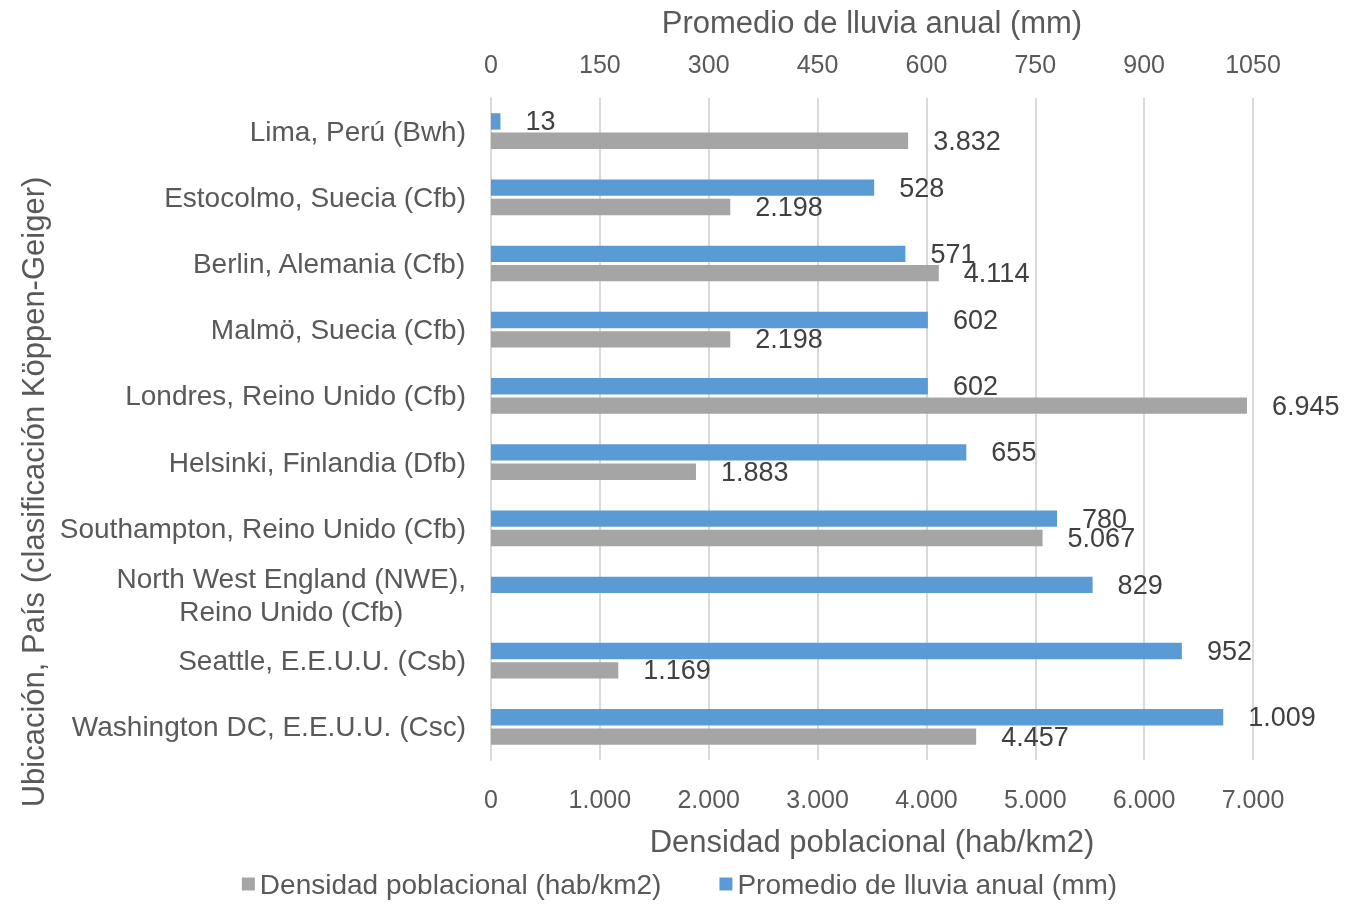 The height and width of the screenshot is (905, 1359). What do you see at coordinates (491, 63) in the screenshot?
I see `x2-tick-label: 0` at bounding box center [491, 63].